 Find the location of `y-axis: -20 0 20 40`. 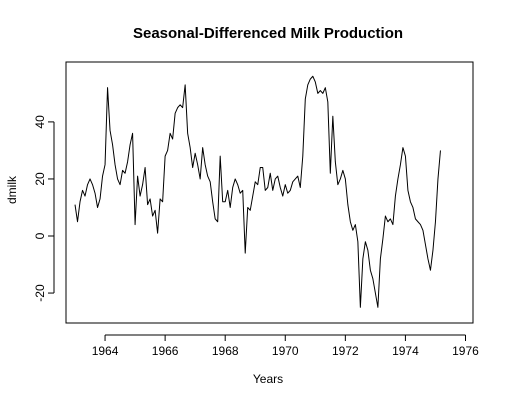

y-axis: -20 0 20 40 is located at coordinates (44, 208).